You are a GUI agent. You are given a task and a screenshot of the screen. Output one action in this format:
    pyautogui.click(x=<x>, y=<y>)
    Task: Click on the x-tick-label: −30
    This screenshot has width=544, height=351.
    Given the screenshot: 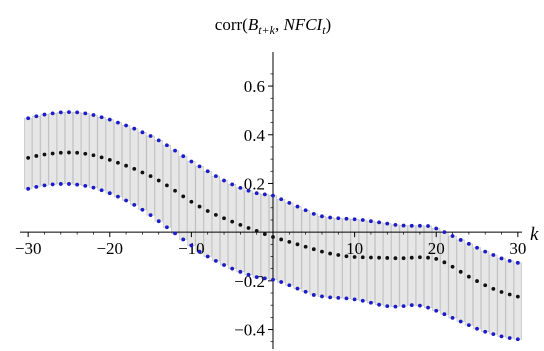 What is the action you would take?
    pyautogui.click(x=28, y=248)
    